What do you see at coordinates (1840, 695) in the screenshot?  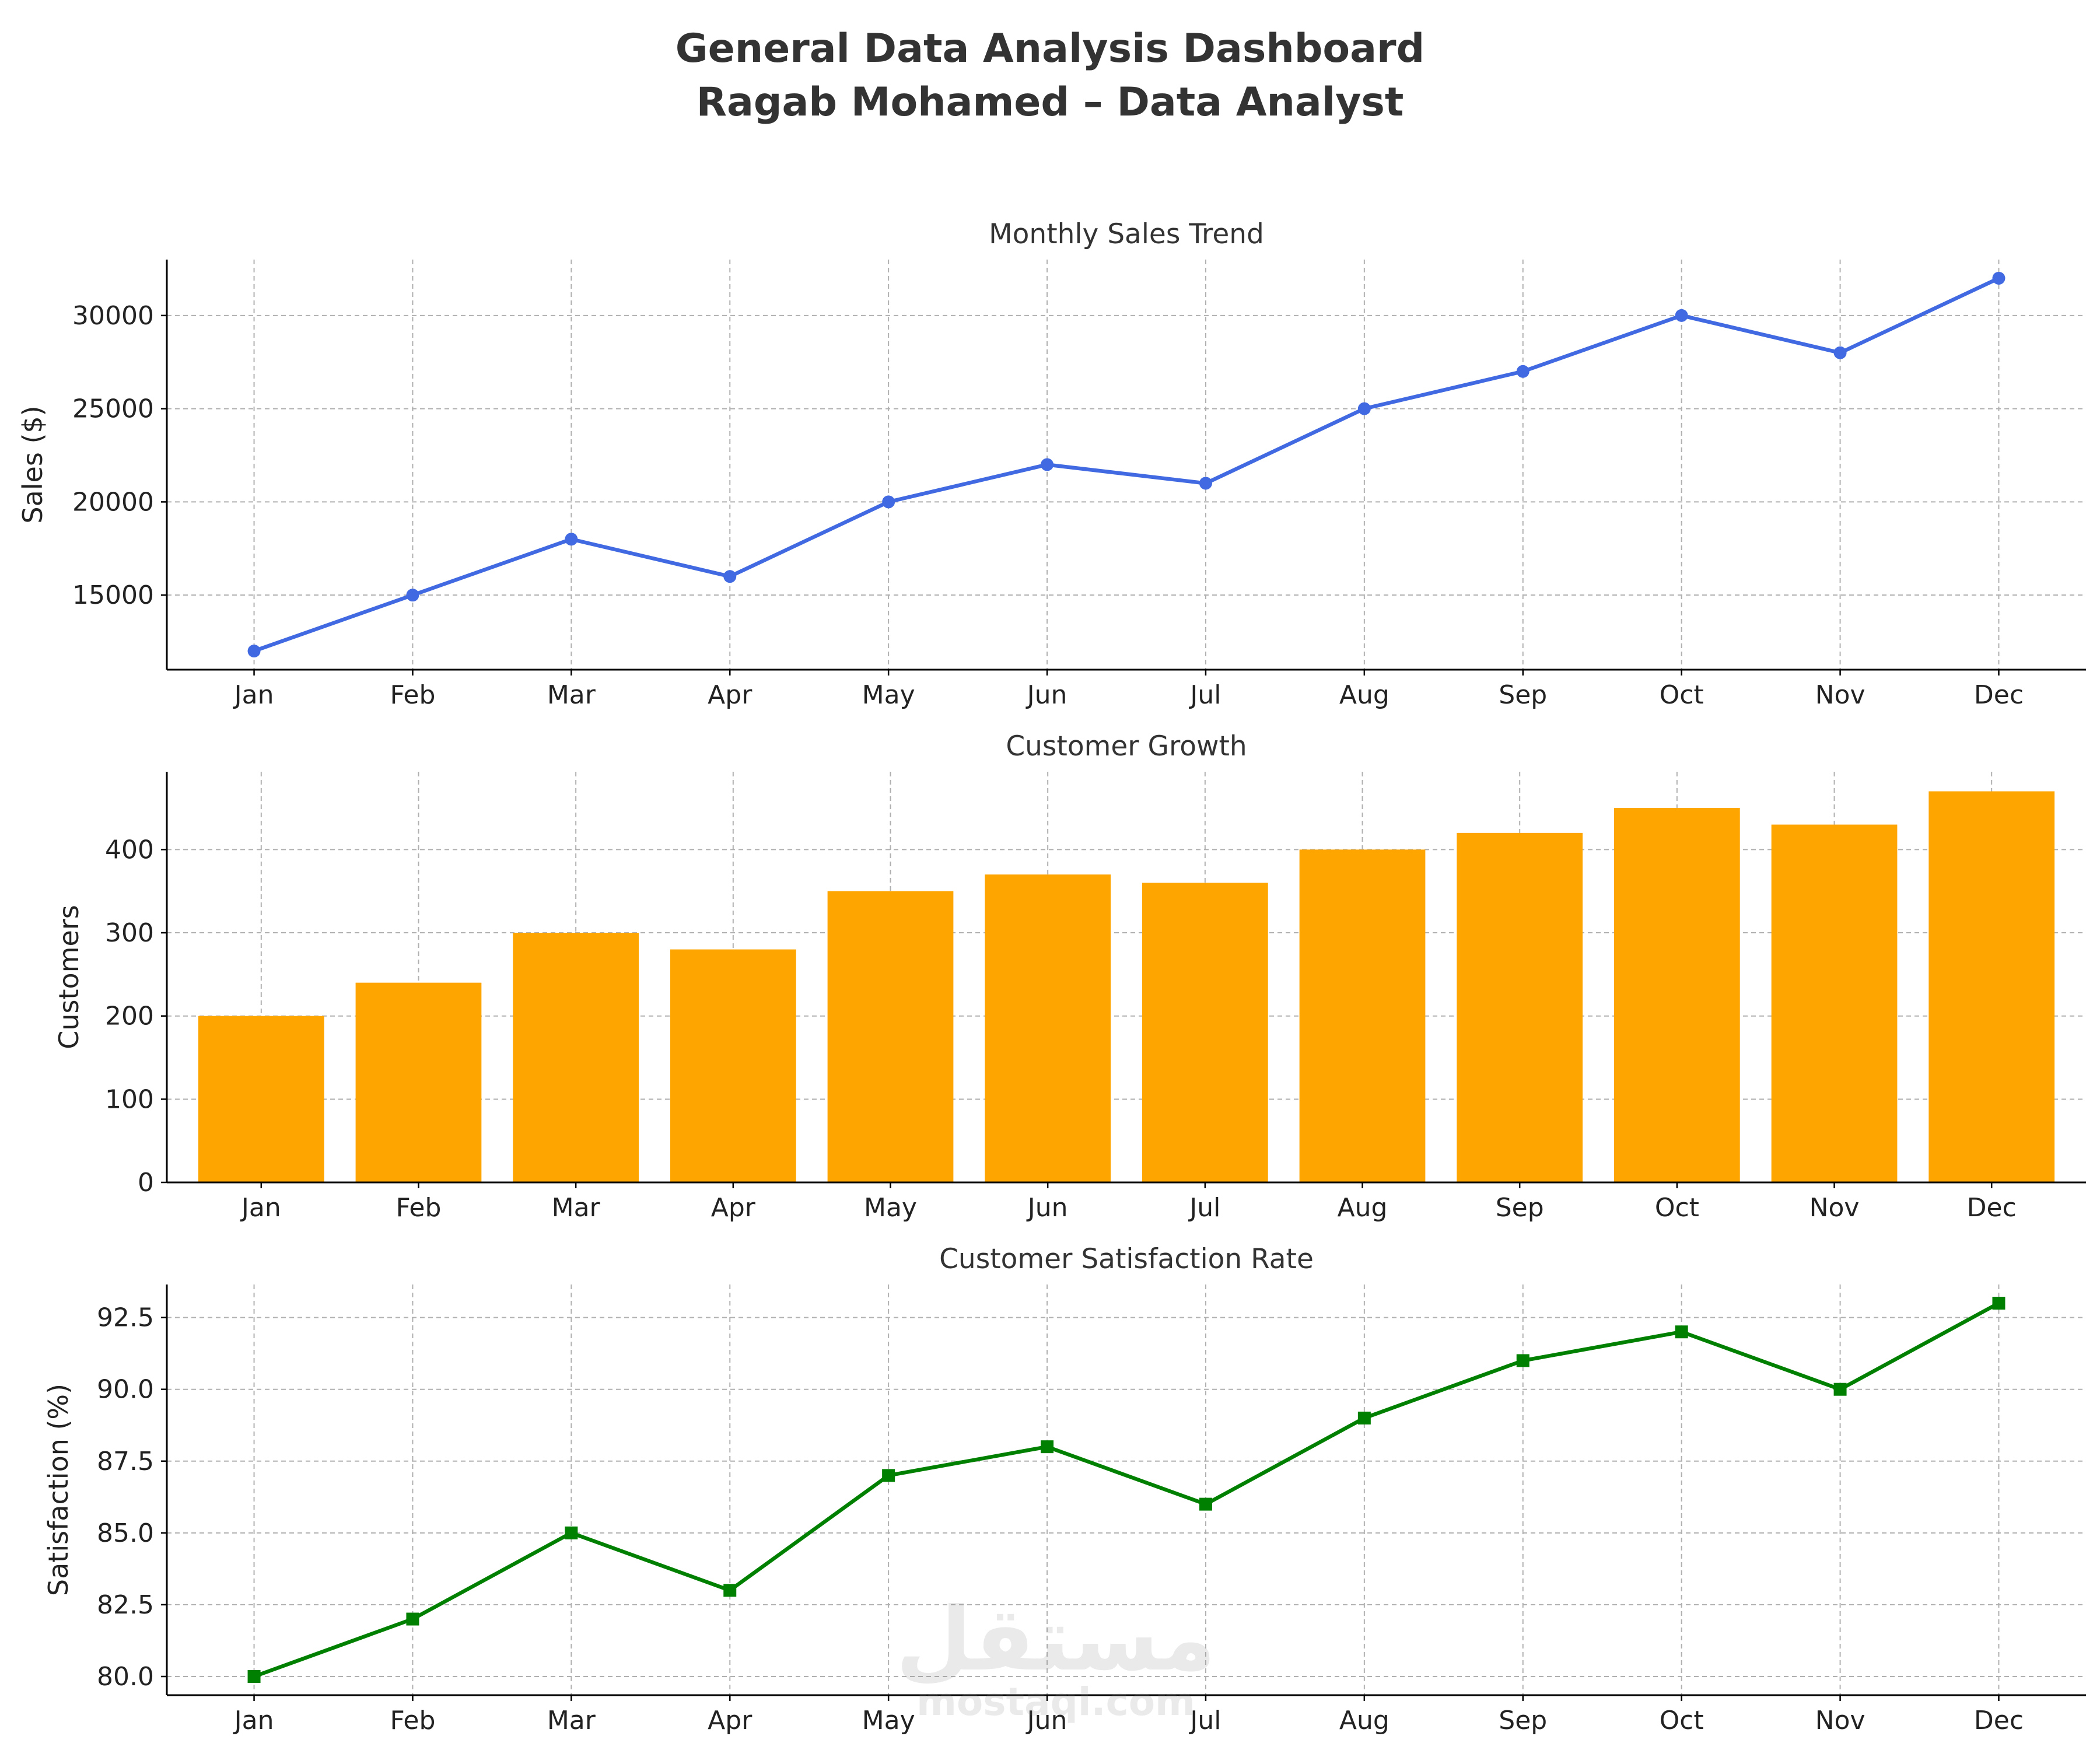 I see `sales-trend-chart-xtick-label-nov: Nov` at bounding box center [1840, 695].